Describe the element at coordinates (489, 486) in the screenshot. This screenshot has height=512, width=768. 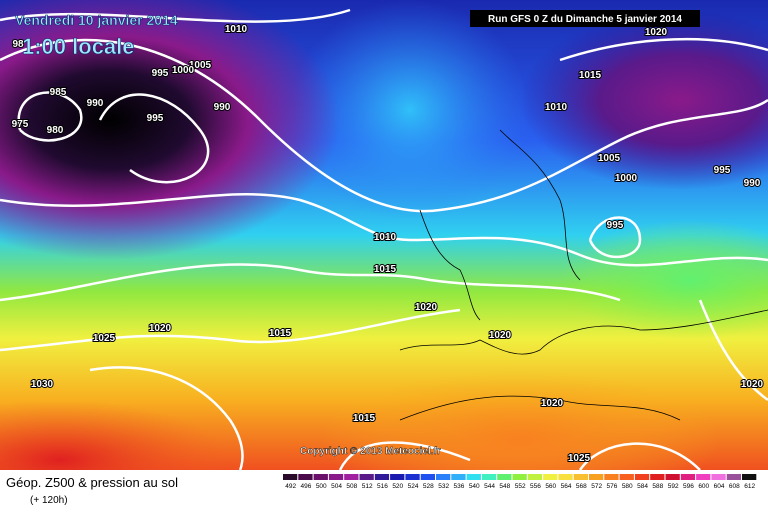
I see `scale-label: 544` at that location.